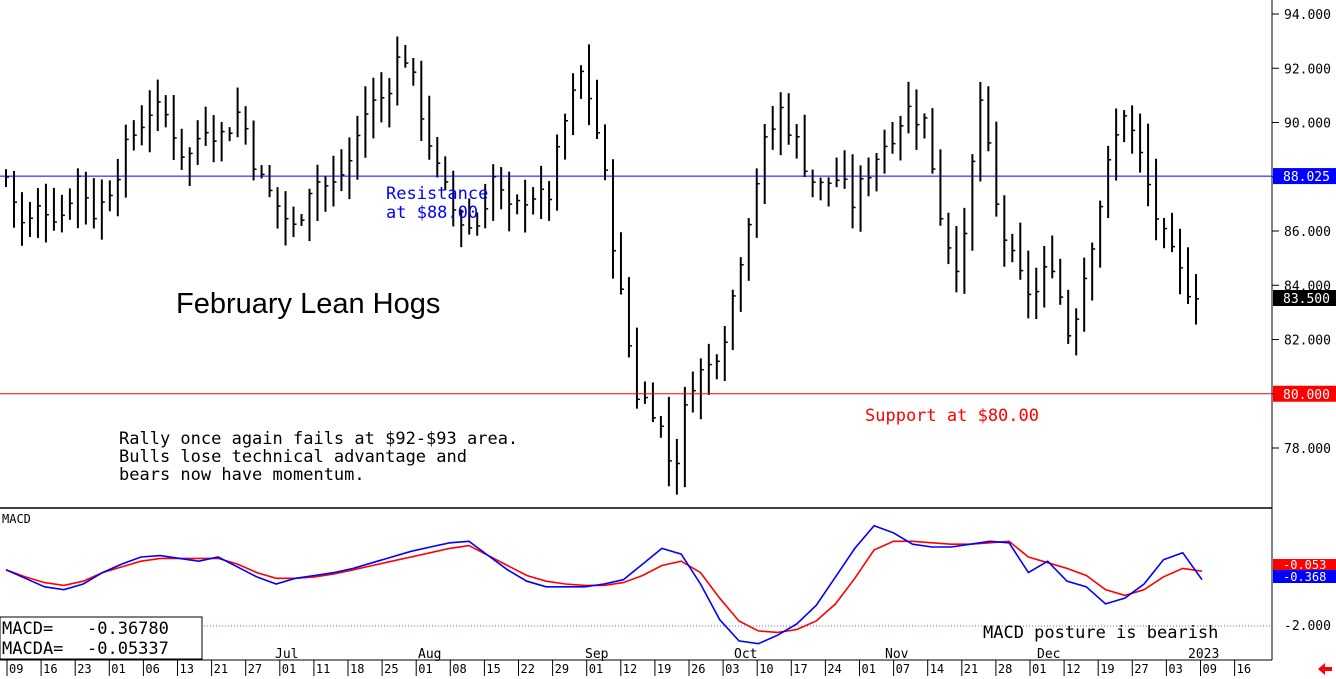 Image resolution: width=1336 pixels, height=679 pixels. What do you see at coordinates (952, 416) in the screenshot?
I see `support-annotation: Support at $80.00` at bounding box center [952, 416].